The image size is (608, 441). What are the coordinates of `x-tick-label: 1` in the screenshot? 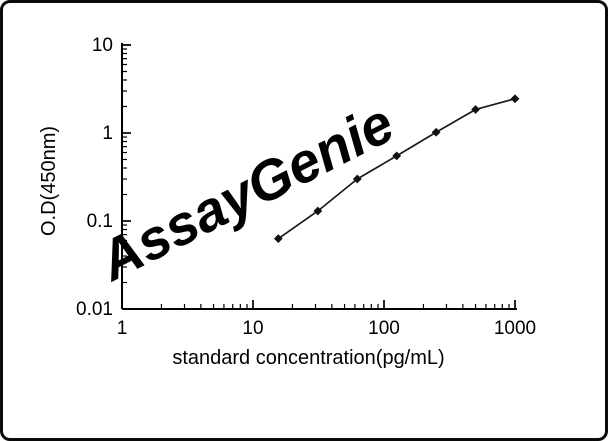 It's located at (122, 328).